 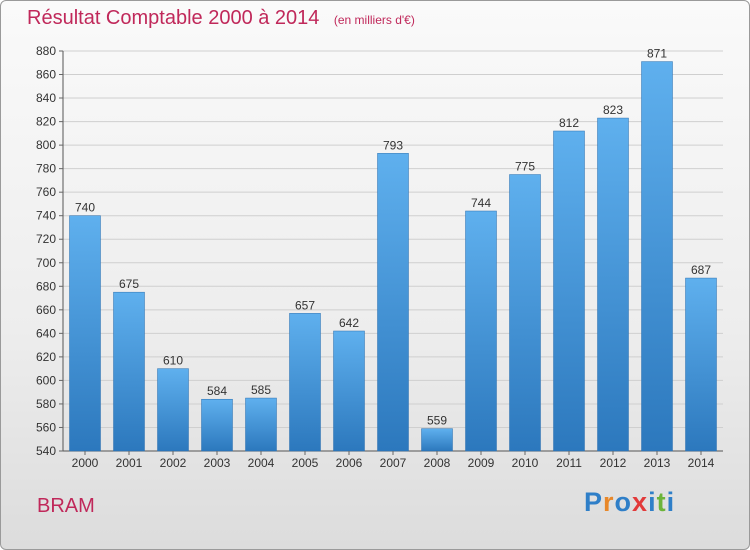 What do you see at coordinates (46, 263) in the screenshot?
I see `y-tick-label: 700` at bounding box center [46, 263].